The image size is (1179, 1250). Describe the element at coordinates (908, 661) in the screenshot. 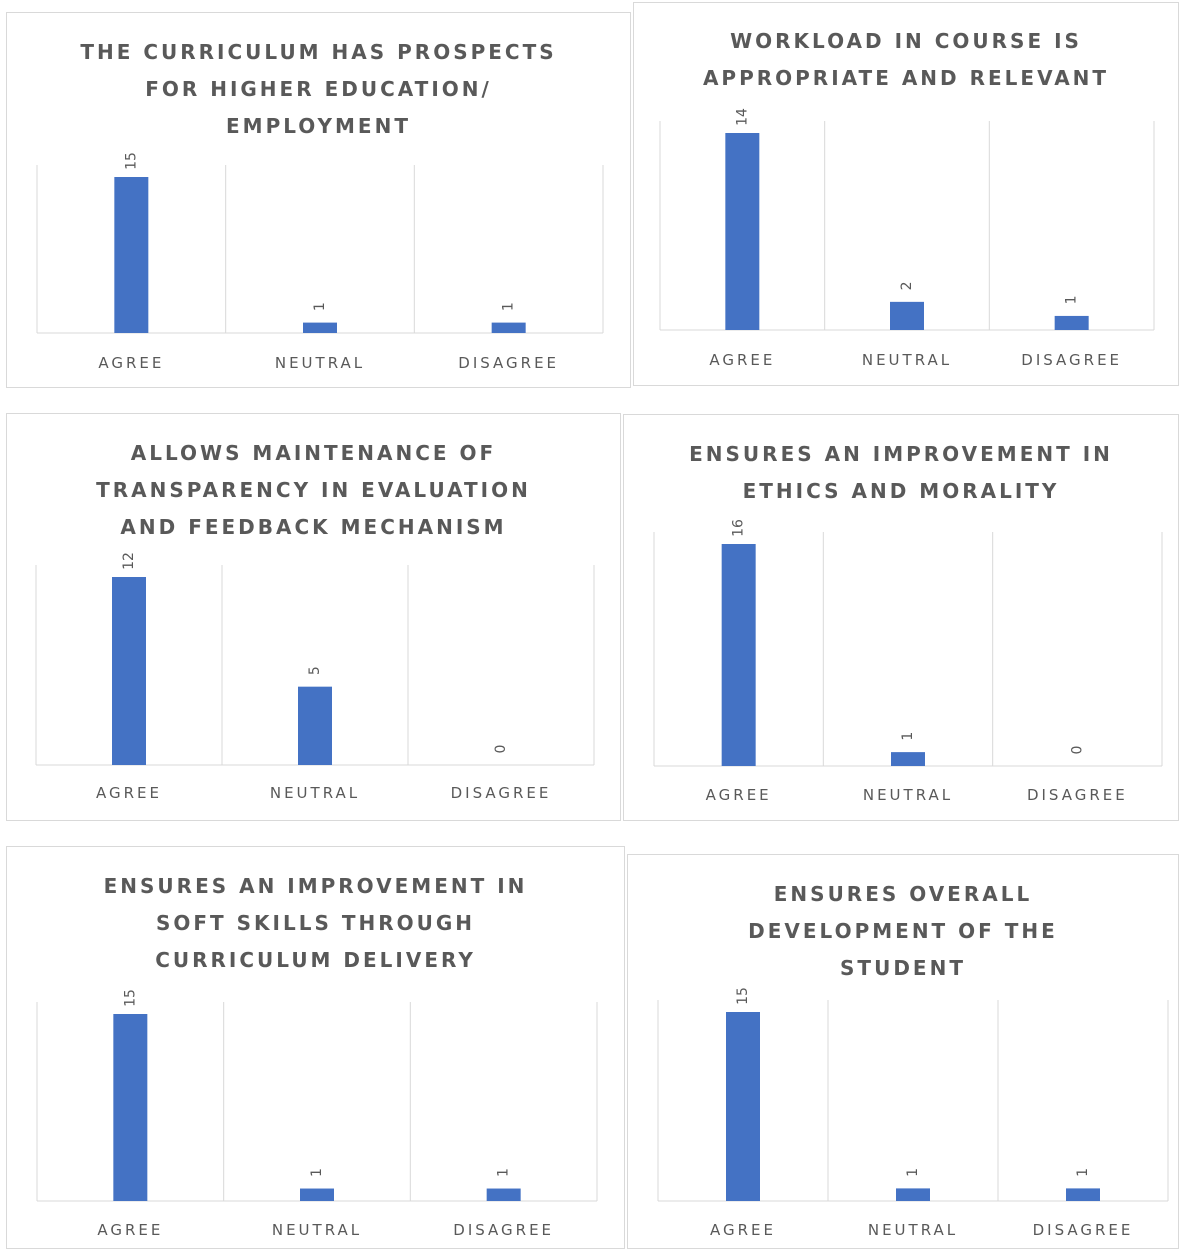

I see `bar-chart: 16 AGREE 1 NEUTRAL 0 DISAGREE` at that location.